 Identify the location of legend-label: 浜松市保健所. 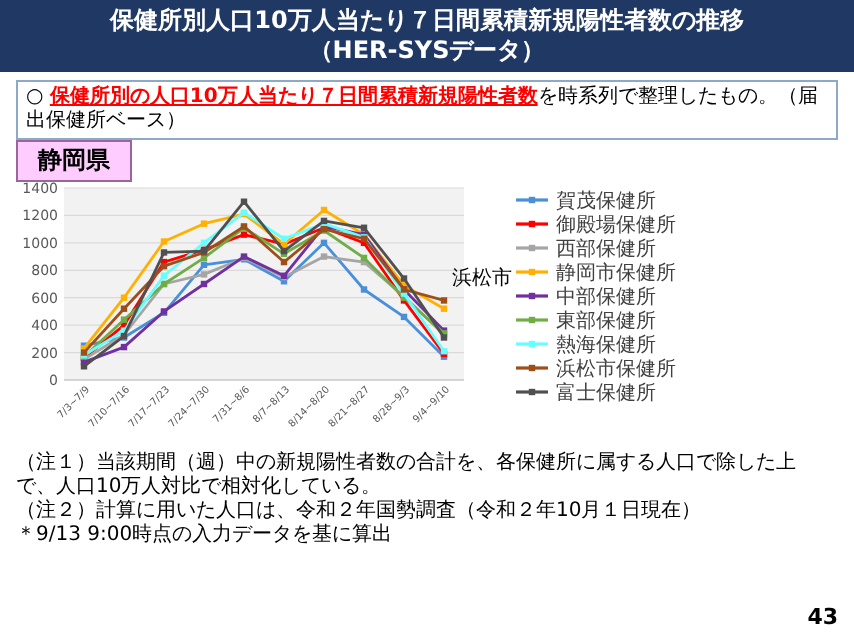
(616, 369).